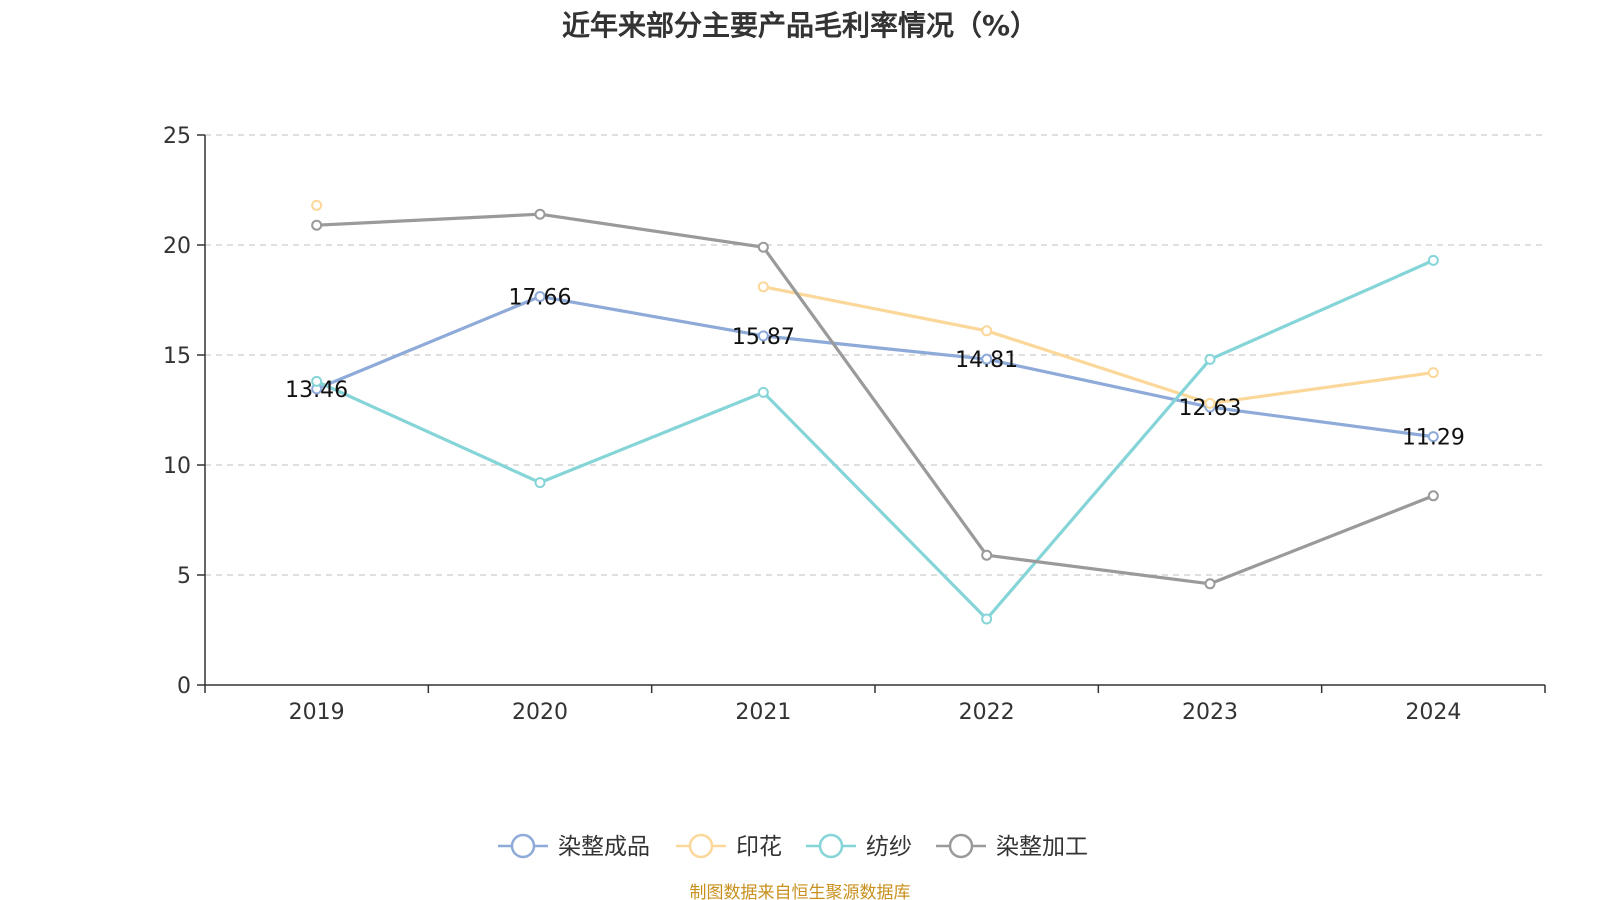 The height and width of the screenshot is (900, 1600). I want to click on legend-item: 印花, so click(729, 846).